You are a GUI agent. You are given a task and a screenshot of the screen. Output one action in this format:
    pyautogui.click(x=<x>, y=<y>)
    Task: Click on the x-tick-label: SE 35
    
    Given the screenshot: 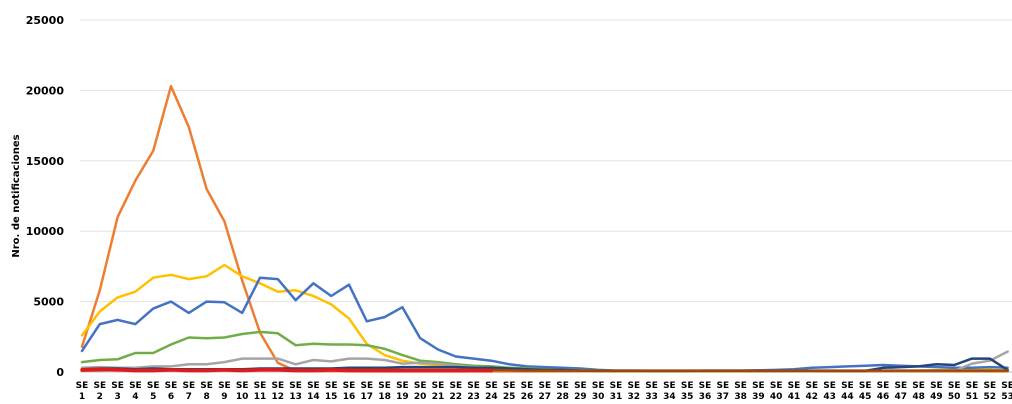 What is the action you would take?
    pyautogui.click(x=687, y=391)
    